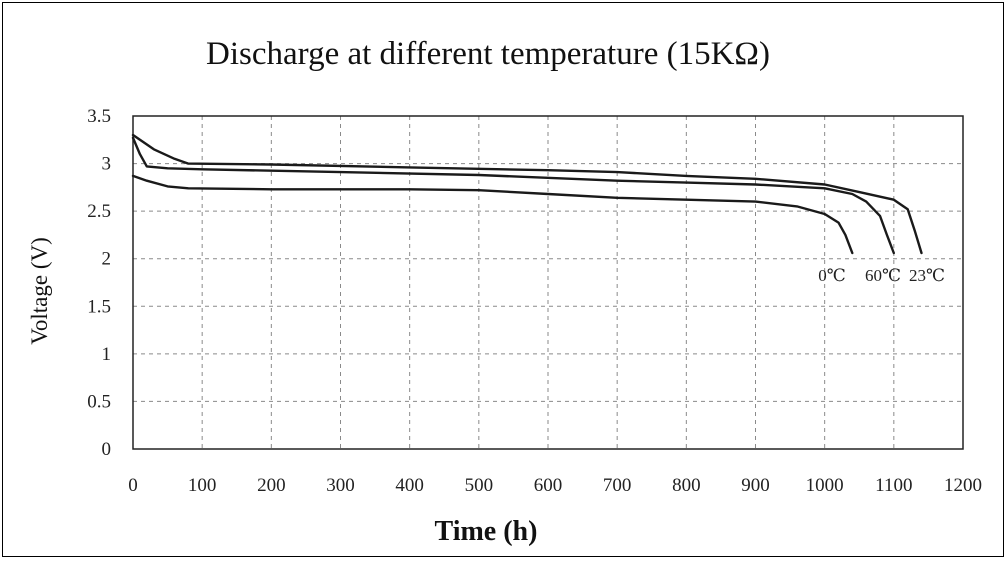  Describe the element at coordinates (893, 485) in the screenshot. I see `x-tick-label: 1100` at that location.